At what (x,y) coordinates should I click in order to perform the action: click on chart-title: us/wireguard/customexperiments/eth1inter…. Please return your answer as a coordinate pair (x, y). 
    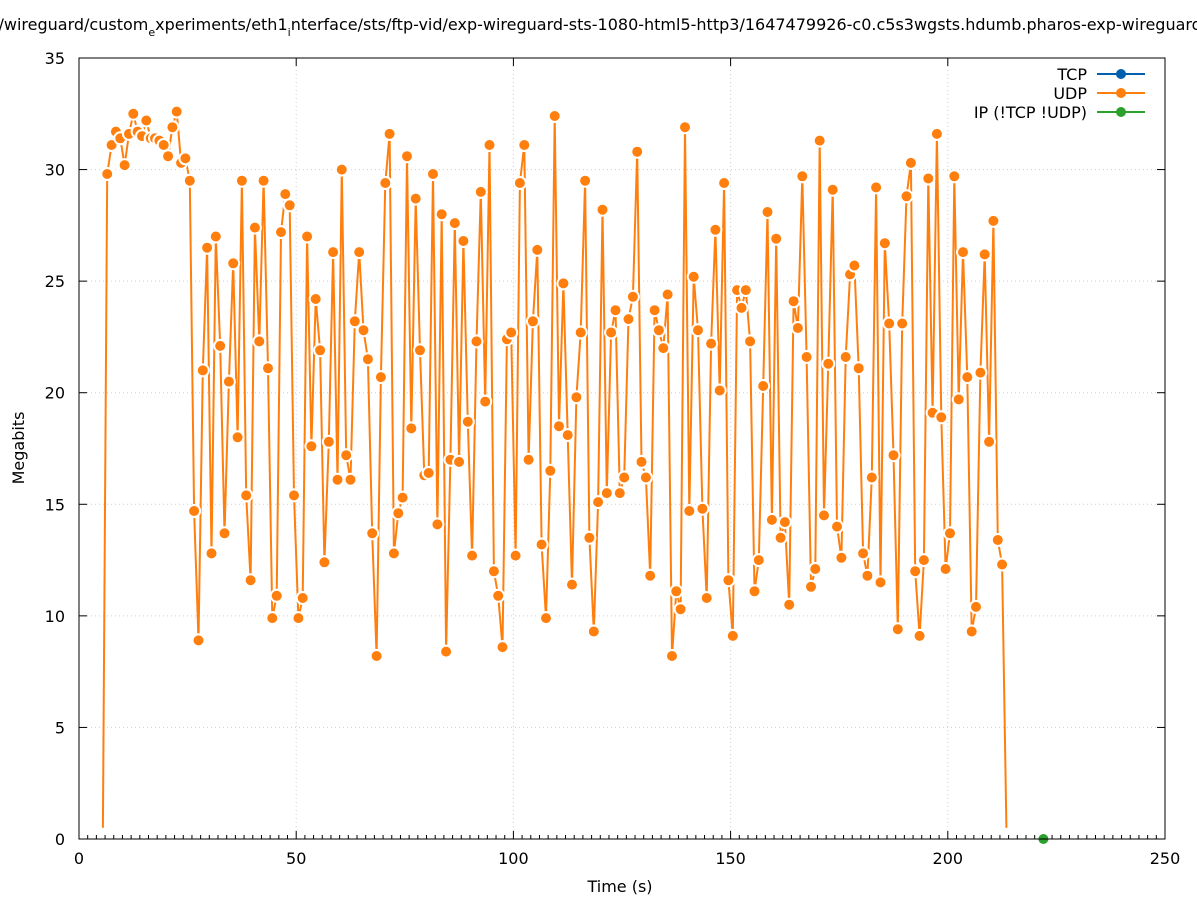
    Looking at the image, I should click on (598, 27).